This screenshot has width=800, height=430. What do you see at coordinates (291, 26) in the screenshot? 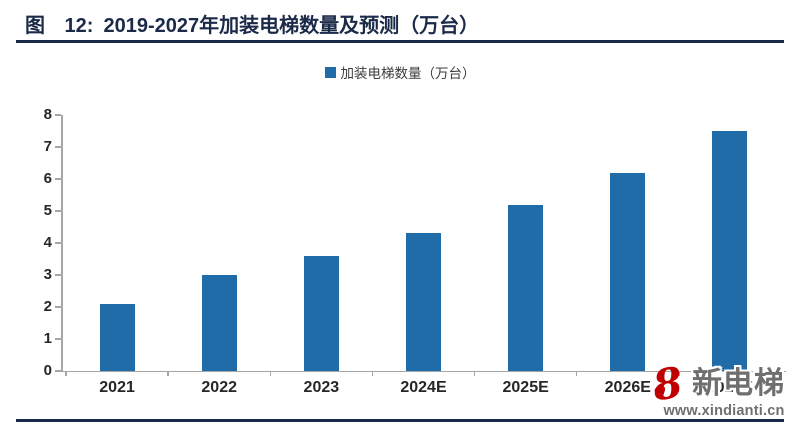
I see `figure-title-text: 2019-2027年加装电梯数量及预测（万台）` at bounding box center [291, 26].